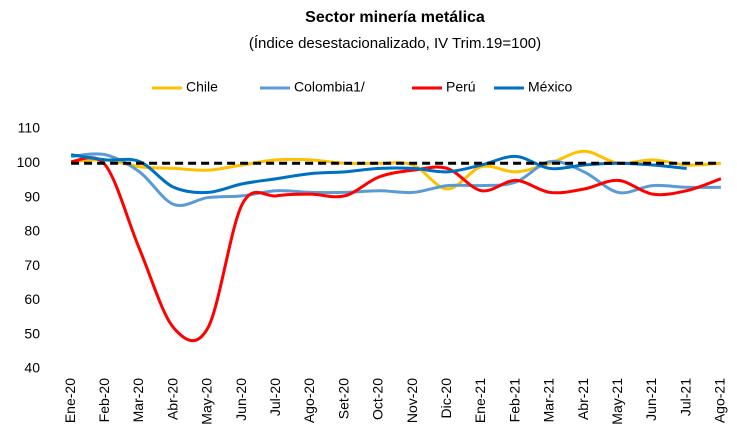 The width and height of the screenshot is (737, 432). Describe the element at coordinates (583, 399) in the screenshot. I see `x-tick-label: Abr-21` at that location.